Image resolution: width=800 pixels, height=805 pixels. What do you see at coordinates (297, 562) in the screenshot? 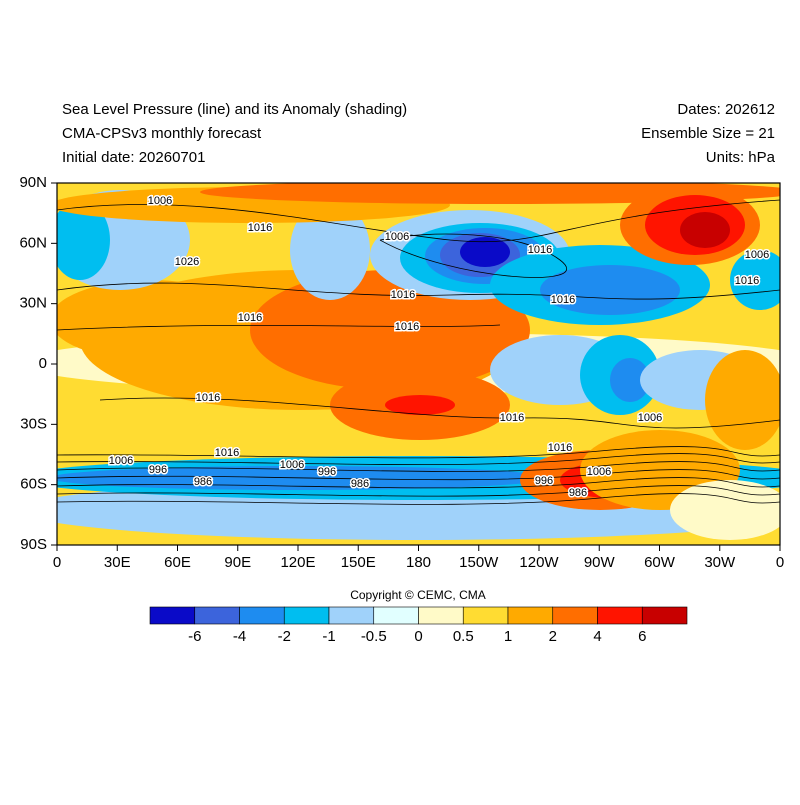
I see `x-tick-label: 120E` at bounding box center [297, 562].